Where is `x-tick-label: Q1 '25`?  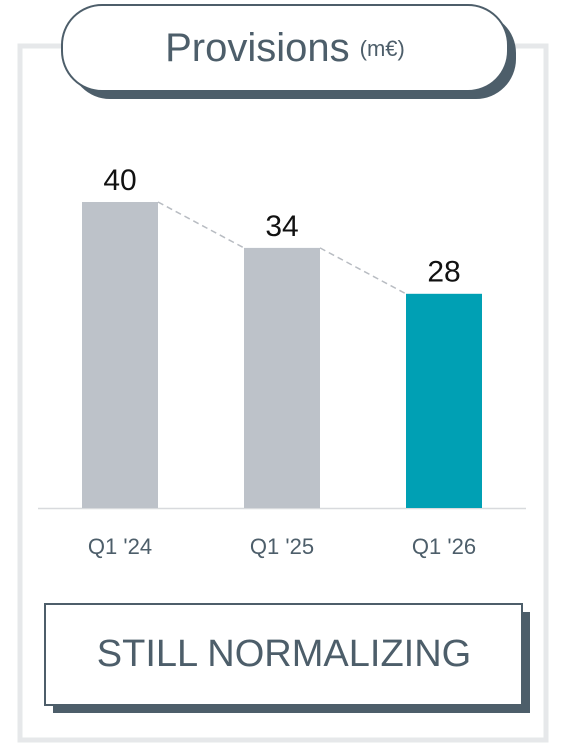 x-tick-label: Q1 '25 is located at coordinates (282, 546).